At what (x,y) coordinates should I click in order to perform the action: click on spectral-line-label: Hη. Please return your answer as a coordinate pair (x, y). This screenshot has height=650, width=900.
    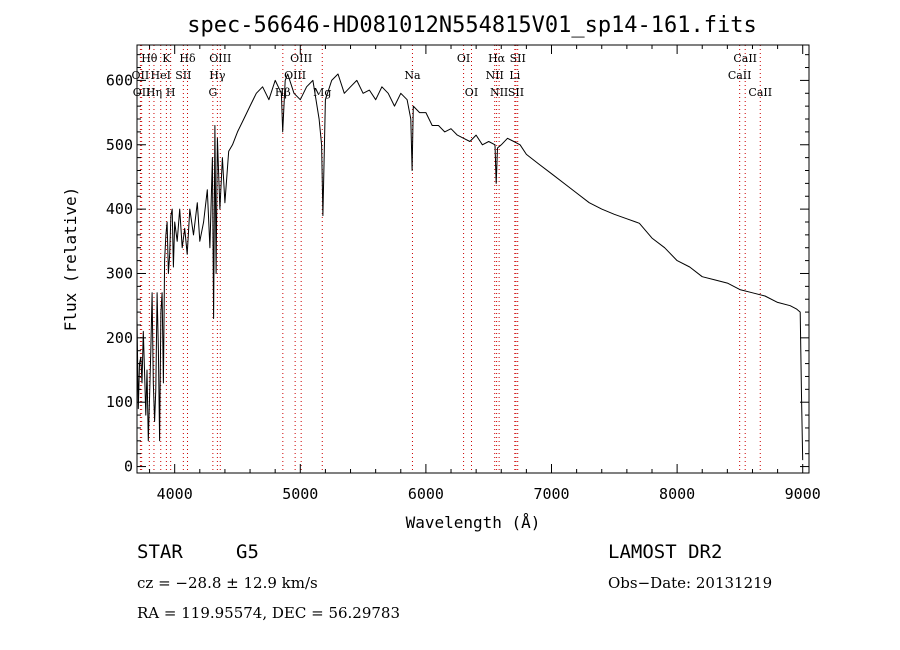
    Looking at the image, I should click on (154, 92).